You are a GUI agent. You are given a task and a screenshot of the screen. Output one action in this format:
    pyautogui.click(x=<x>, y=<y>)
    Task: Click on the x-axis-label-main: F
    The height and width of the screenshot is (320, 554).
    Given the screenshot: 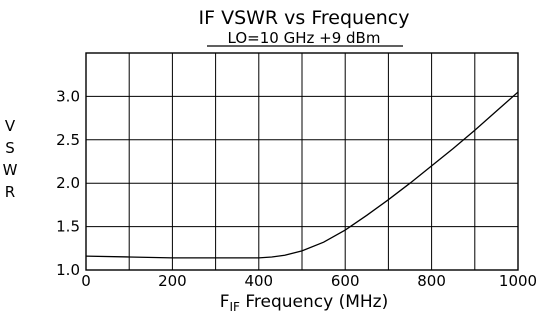 What is the action you would take?
    pyautogui.click(x=225, y=302)
    